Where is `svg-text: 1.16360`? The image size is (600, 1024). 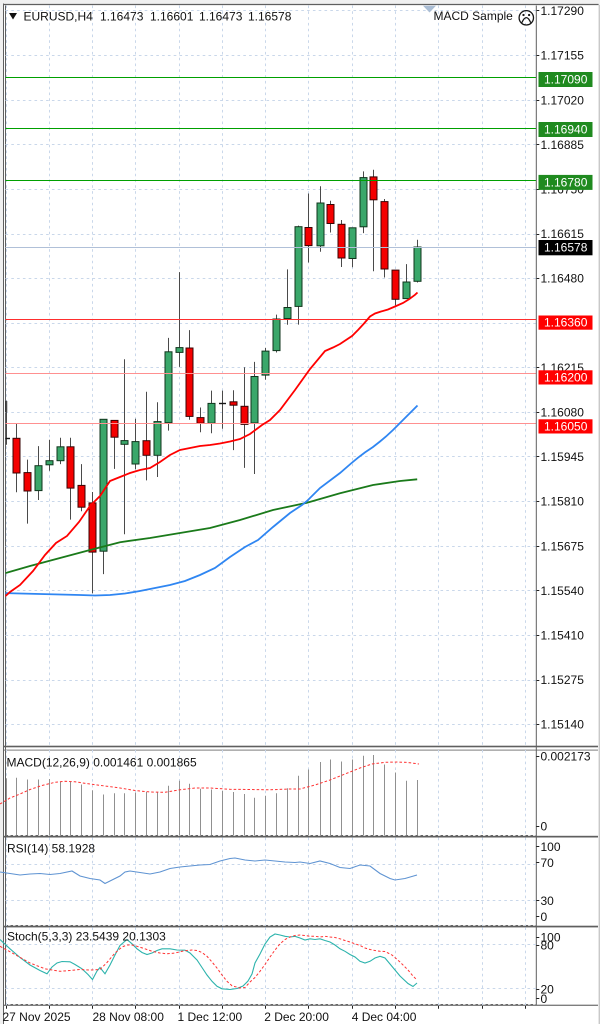
svg-text: 1.16360 is located at coordinates (566, 323).